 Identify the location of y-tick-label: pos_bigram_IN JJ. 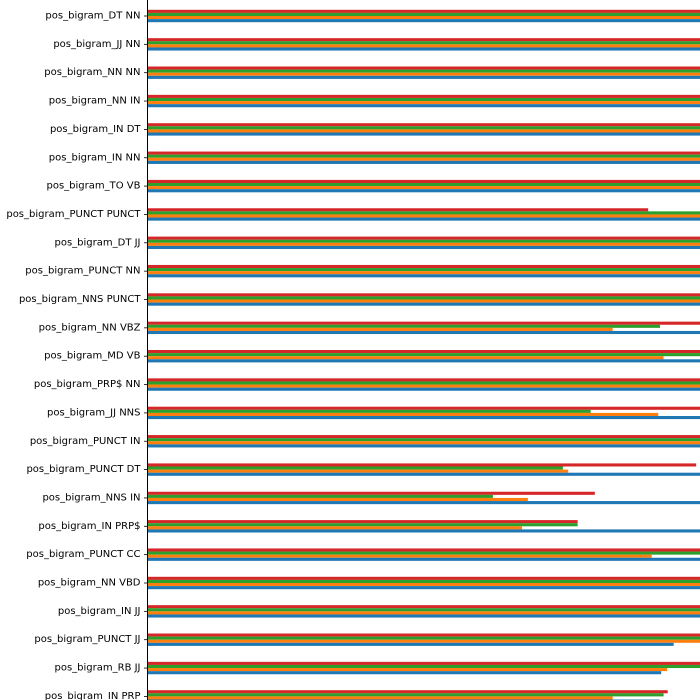
(99, 611).